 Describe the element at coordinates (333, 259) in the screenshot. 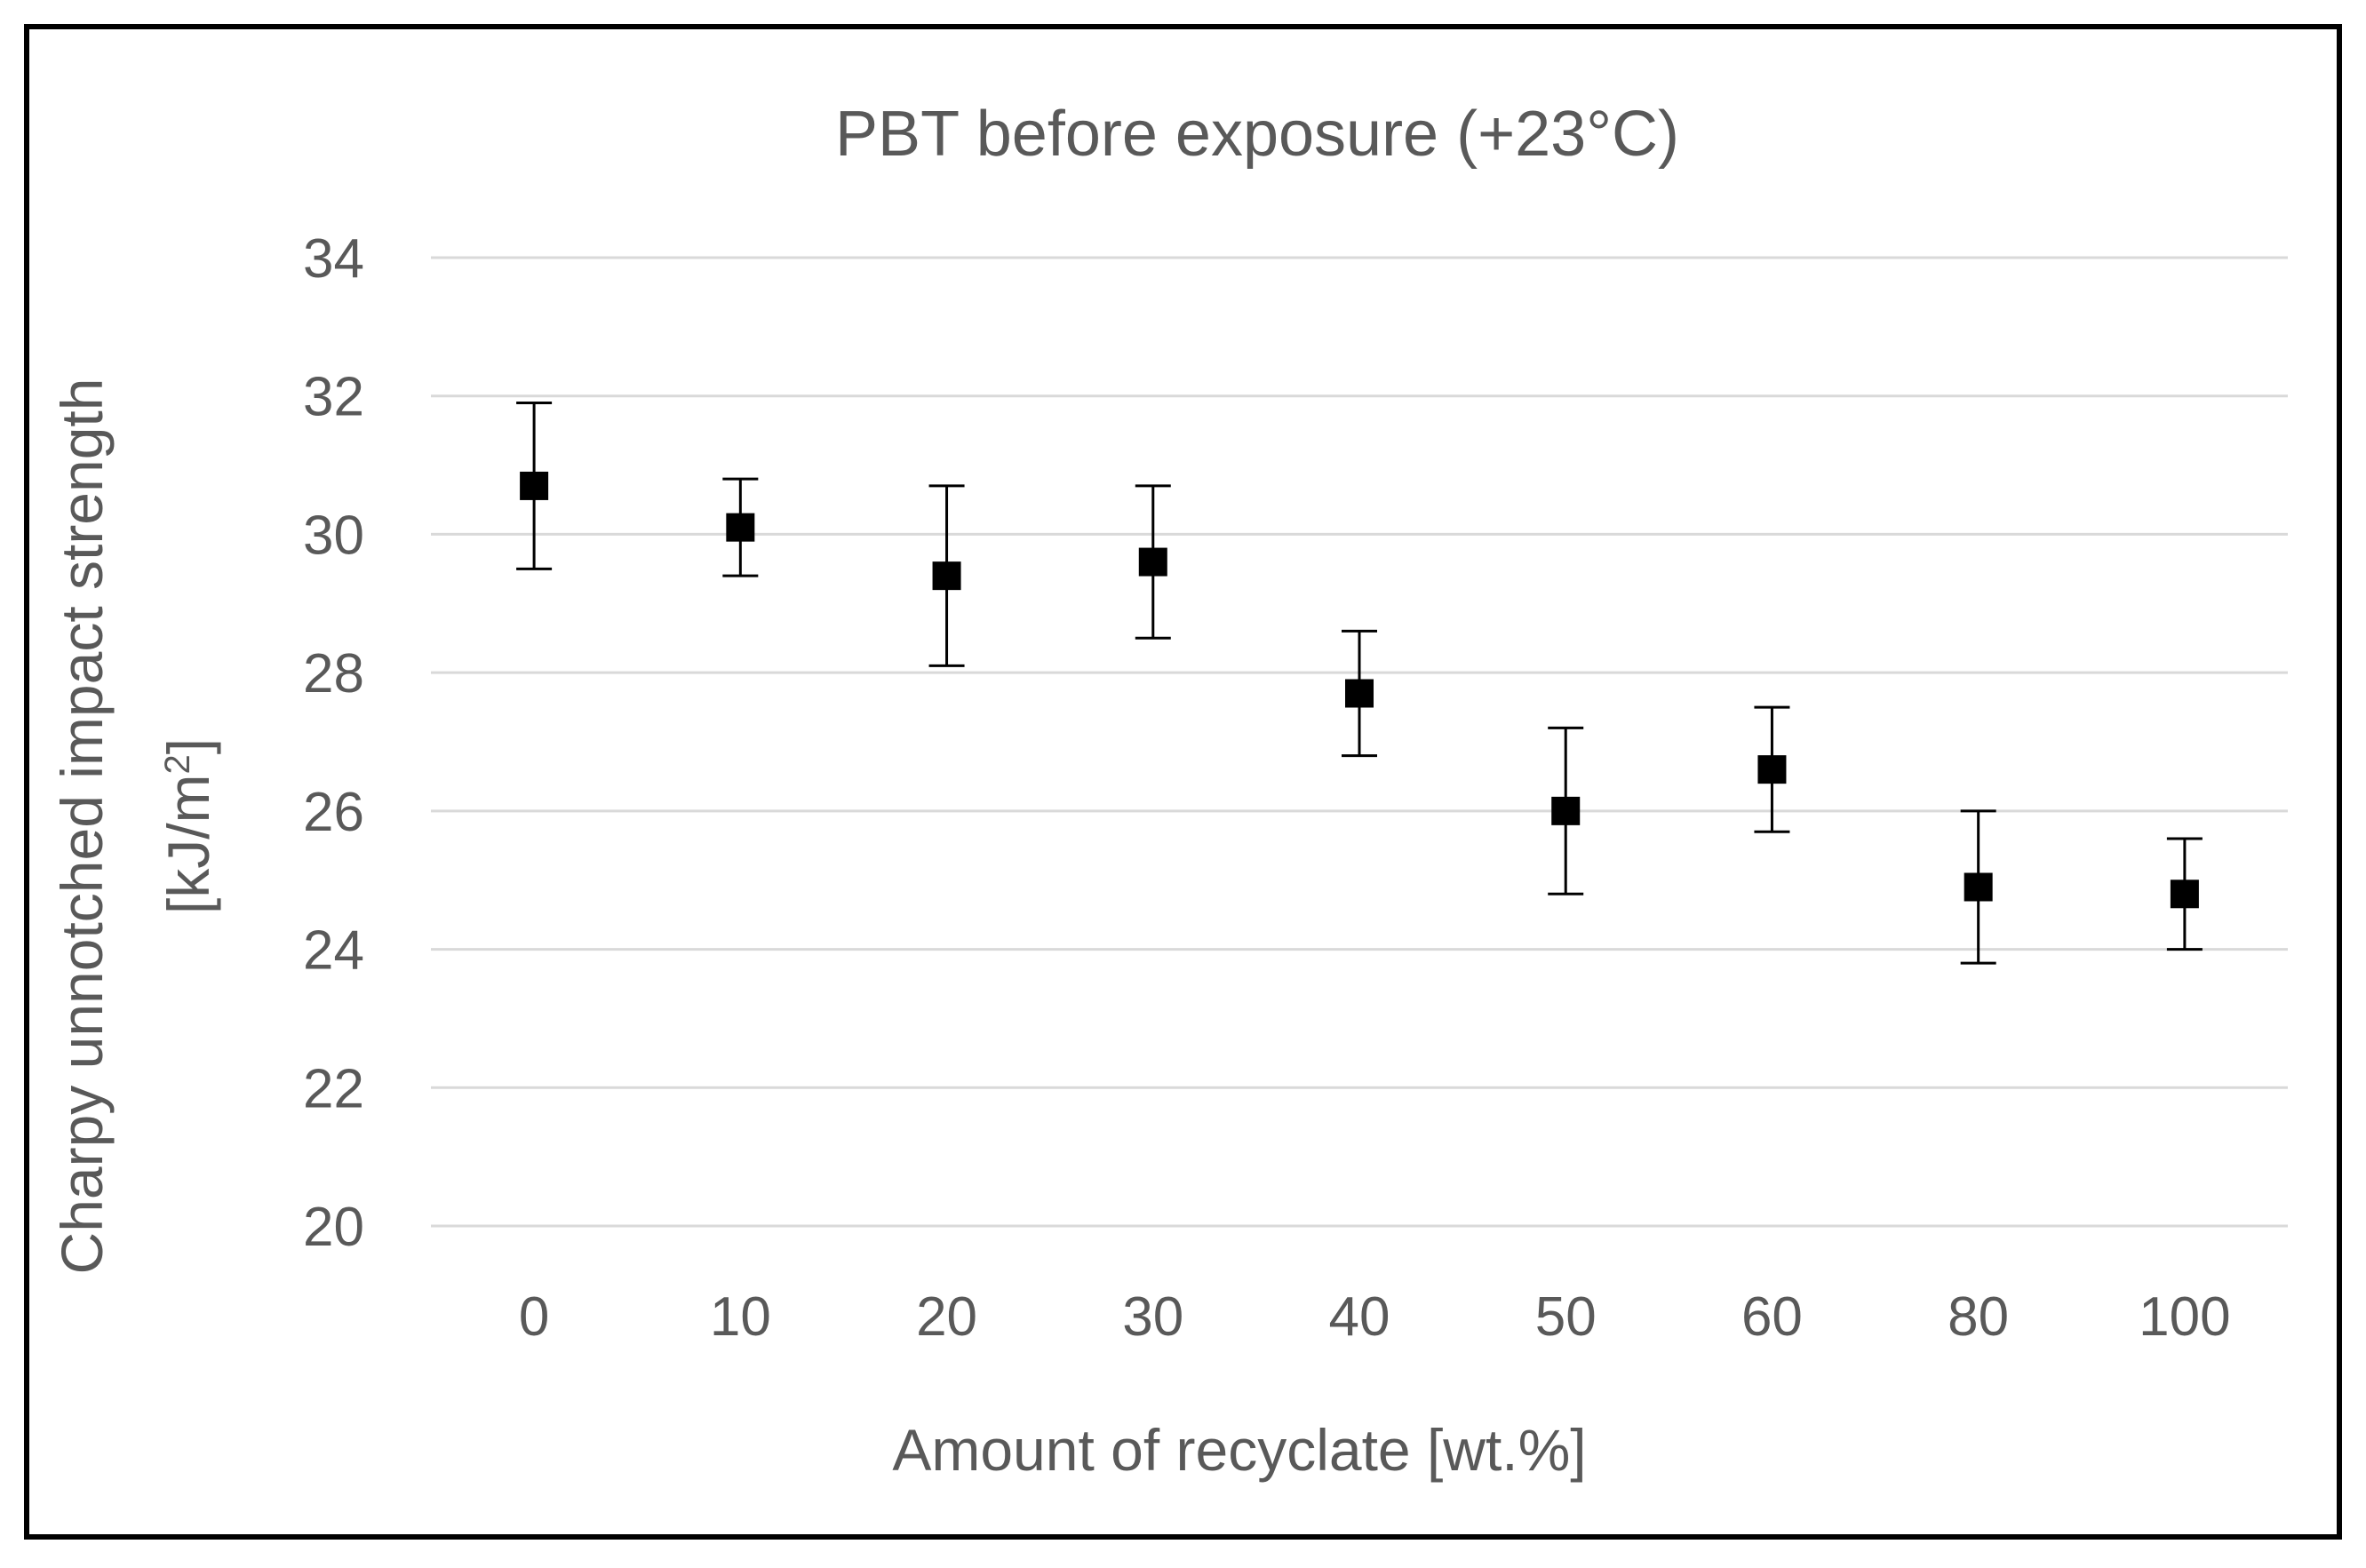

I see `y-tick-label: 34` at that location.